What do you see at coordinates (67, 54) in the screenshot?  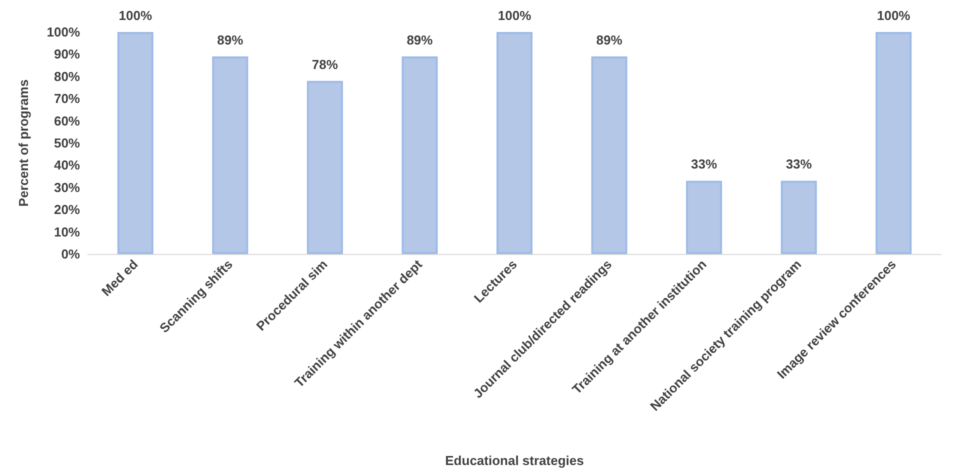 I see `y-tick-label: 90%` at bounding box center [67, 54].